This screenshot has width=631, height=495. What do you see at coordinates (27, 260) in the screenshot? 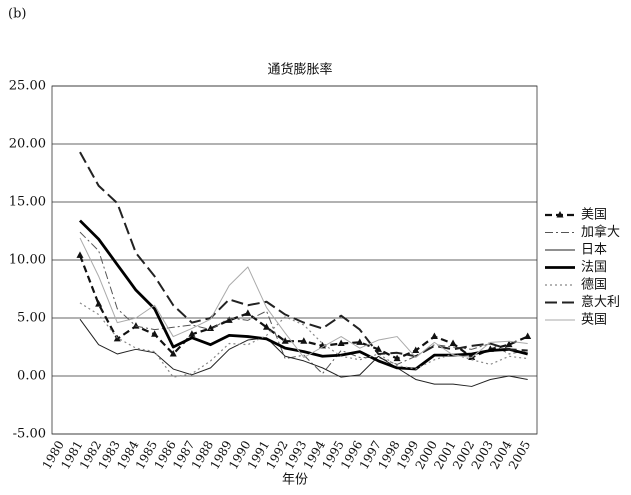
I see `y-tick-label: 10.00` at bounding box center [27, 260].